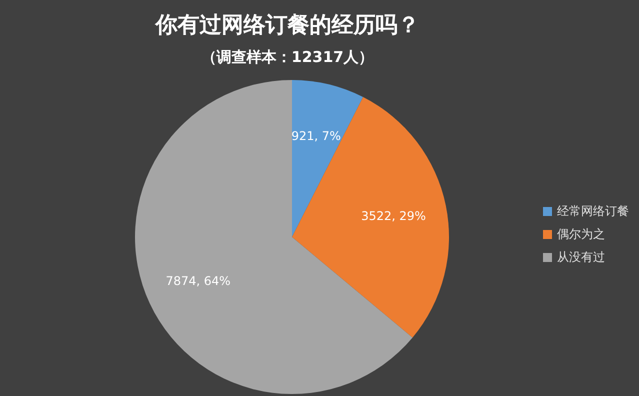 Image resolution: width=639 pixels, height=396 pixels. I want to click on legend-label: 从没有过, so click(581, 257).